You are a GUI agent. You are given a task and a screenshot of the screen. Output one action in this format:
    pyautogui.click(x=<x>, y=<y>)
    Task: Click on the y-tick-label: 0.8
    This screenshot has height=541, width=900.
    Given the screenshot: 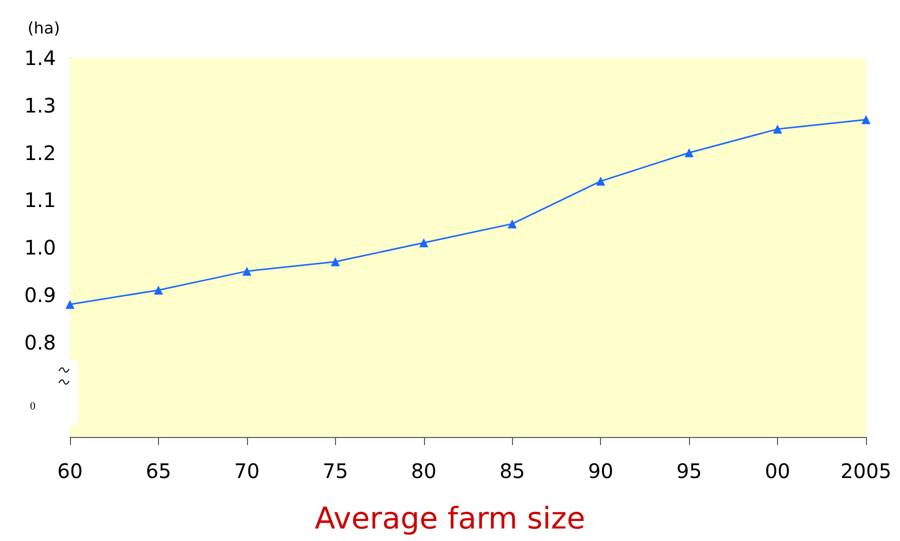 What is the action you would take?
    pyautogui.click(x=40, y=342)
    